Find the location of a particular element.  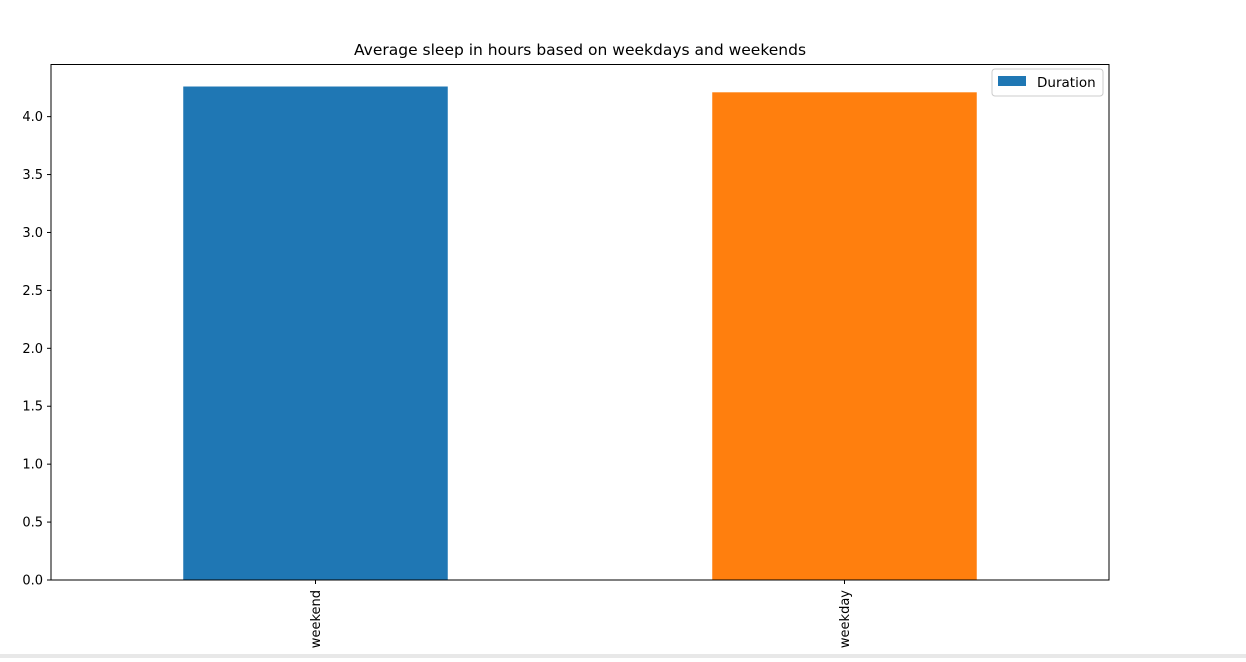

y-tick-label: 0.5 is located at coordinates (32, 523).